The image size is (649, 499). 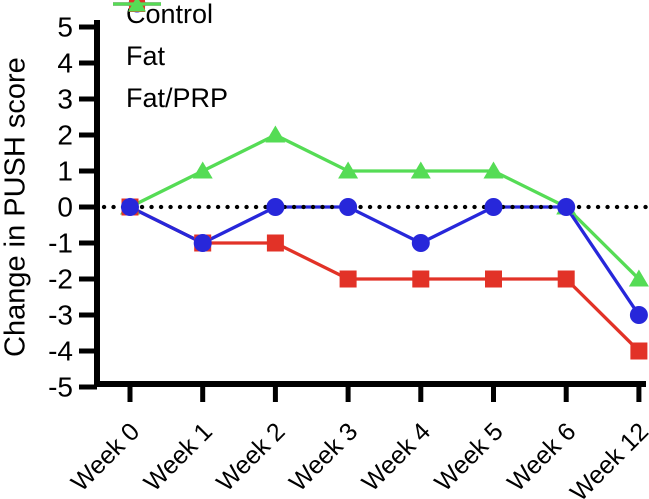 What do you see at coordinates (65, 207) in the screenshot?
I see `y-tick-label: 0` at bounding box center [65, 207].